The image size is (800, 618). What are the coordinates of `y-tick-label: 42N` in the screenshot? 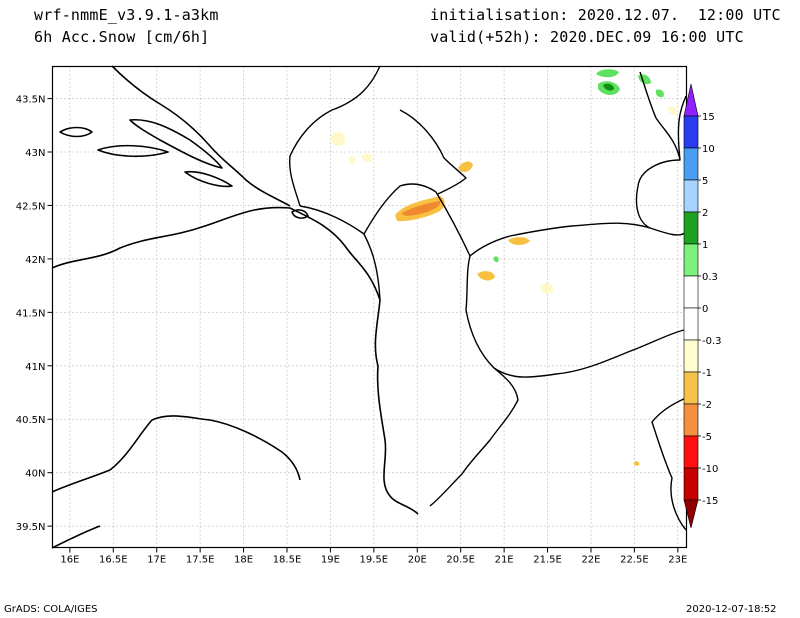 It's located at (35, 260).